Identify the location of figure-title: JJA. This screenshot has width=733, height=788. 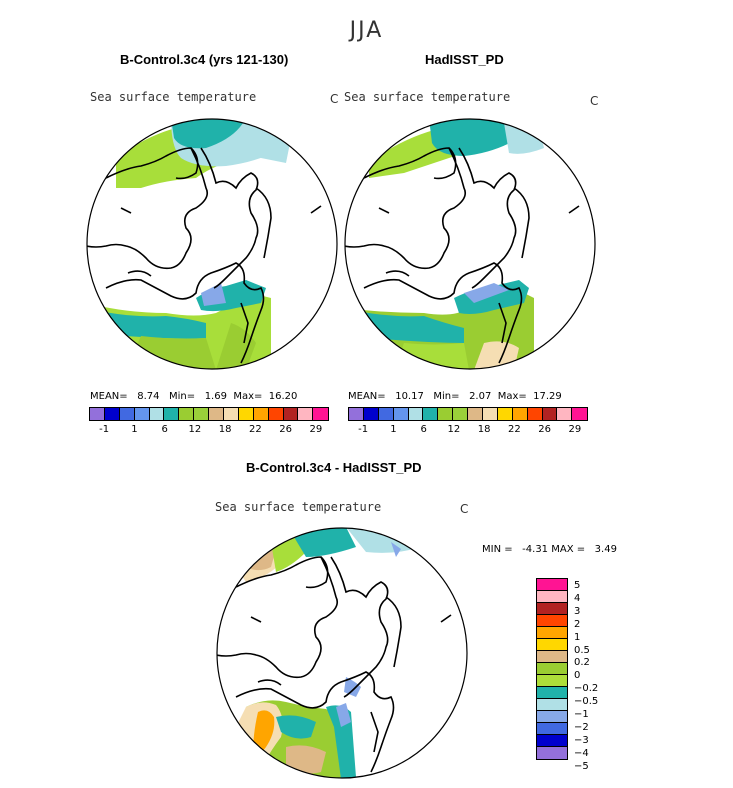
(366, 30).